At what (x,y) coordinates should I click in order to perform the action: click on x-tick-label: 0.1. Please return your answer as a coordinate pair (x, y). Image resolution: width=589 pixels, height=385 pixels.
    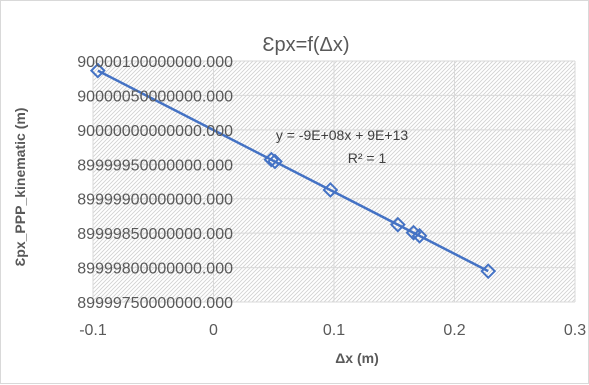
    Looking at the image, I should click on (334, 330).